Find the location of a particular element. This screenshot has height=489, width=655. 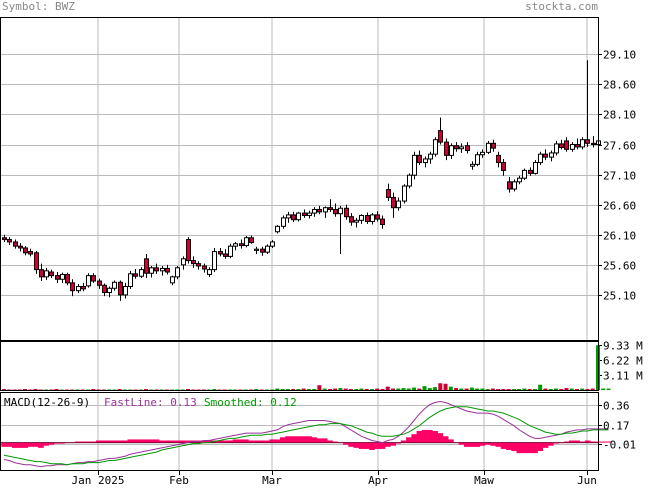

x-tick-label: Mar is located at coordinates (272, 480).